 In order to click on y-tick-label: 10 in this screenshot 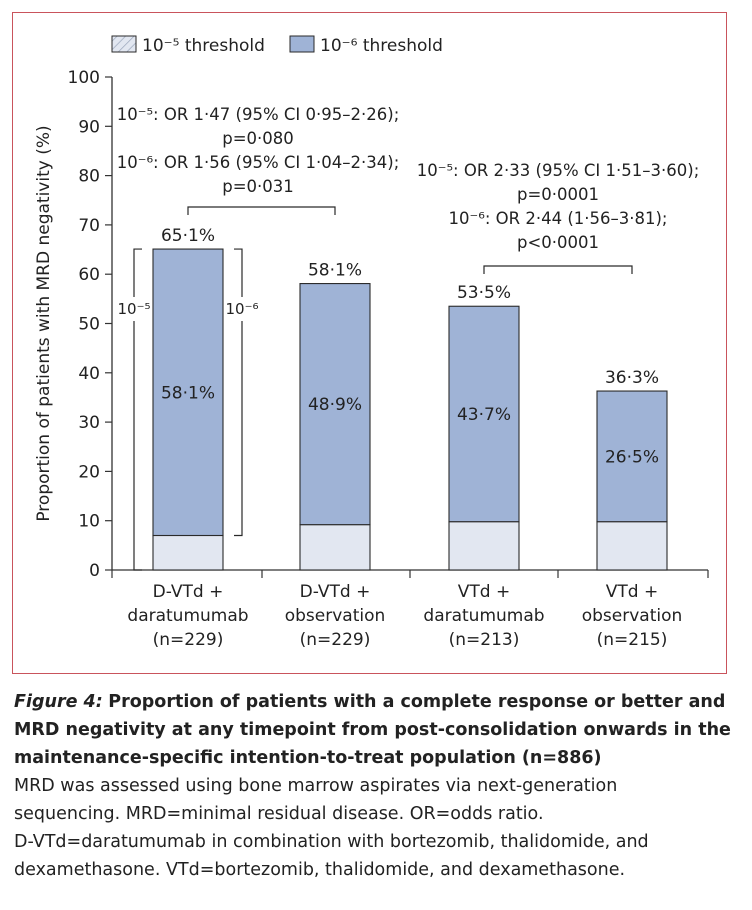, I will do `click(89, 522)`.